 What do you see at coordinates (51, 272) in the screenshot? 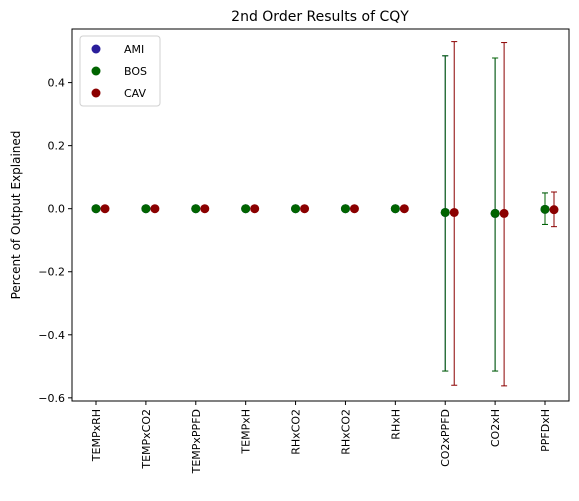
I see `y-tick-label: −0.2` at bounding box center [51, 272].